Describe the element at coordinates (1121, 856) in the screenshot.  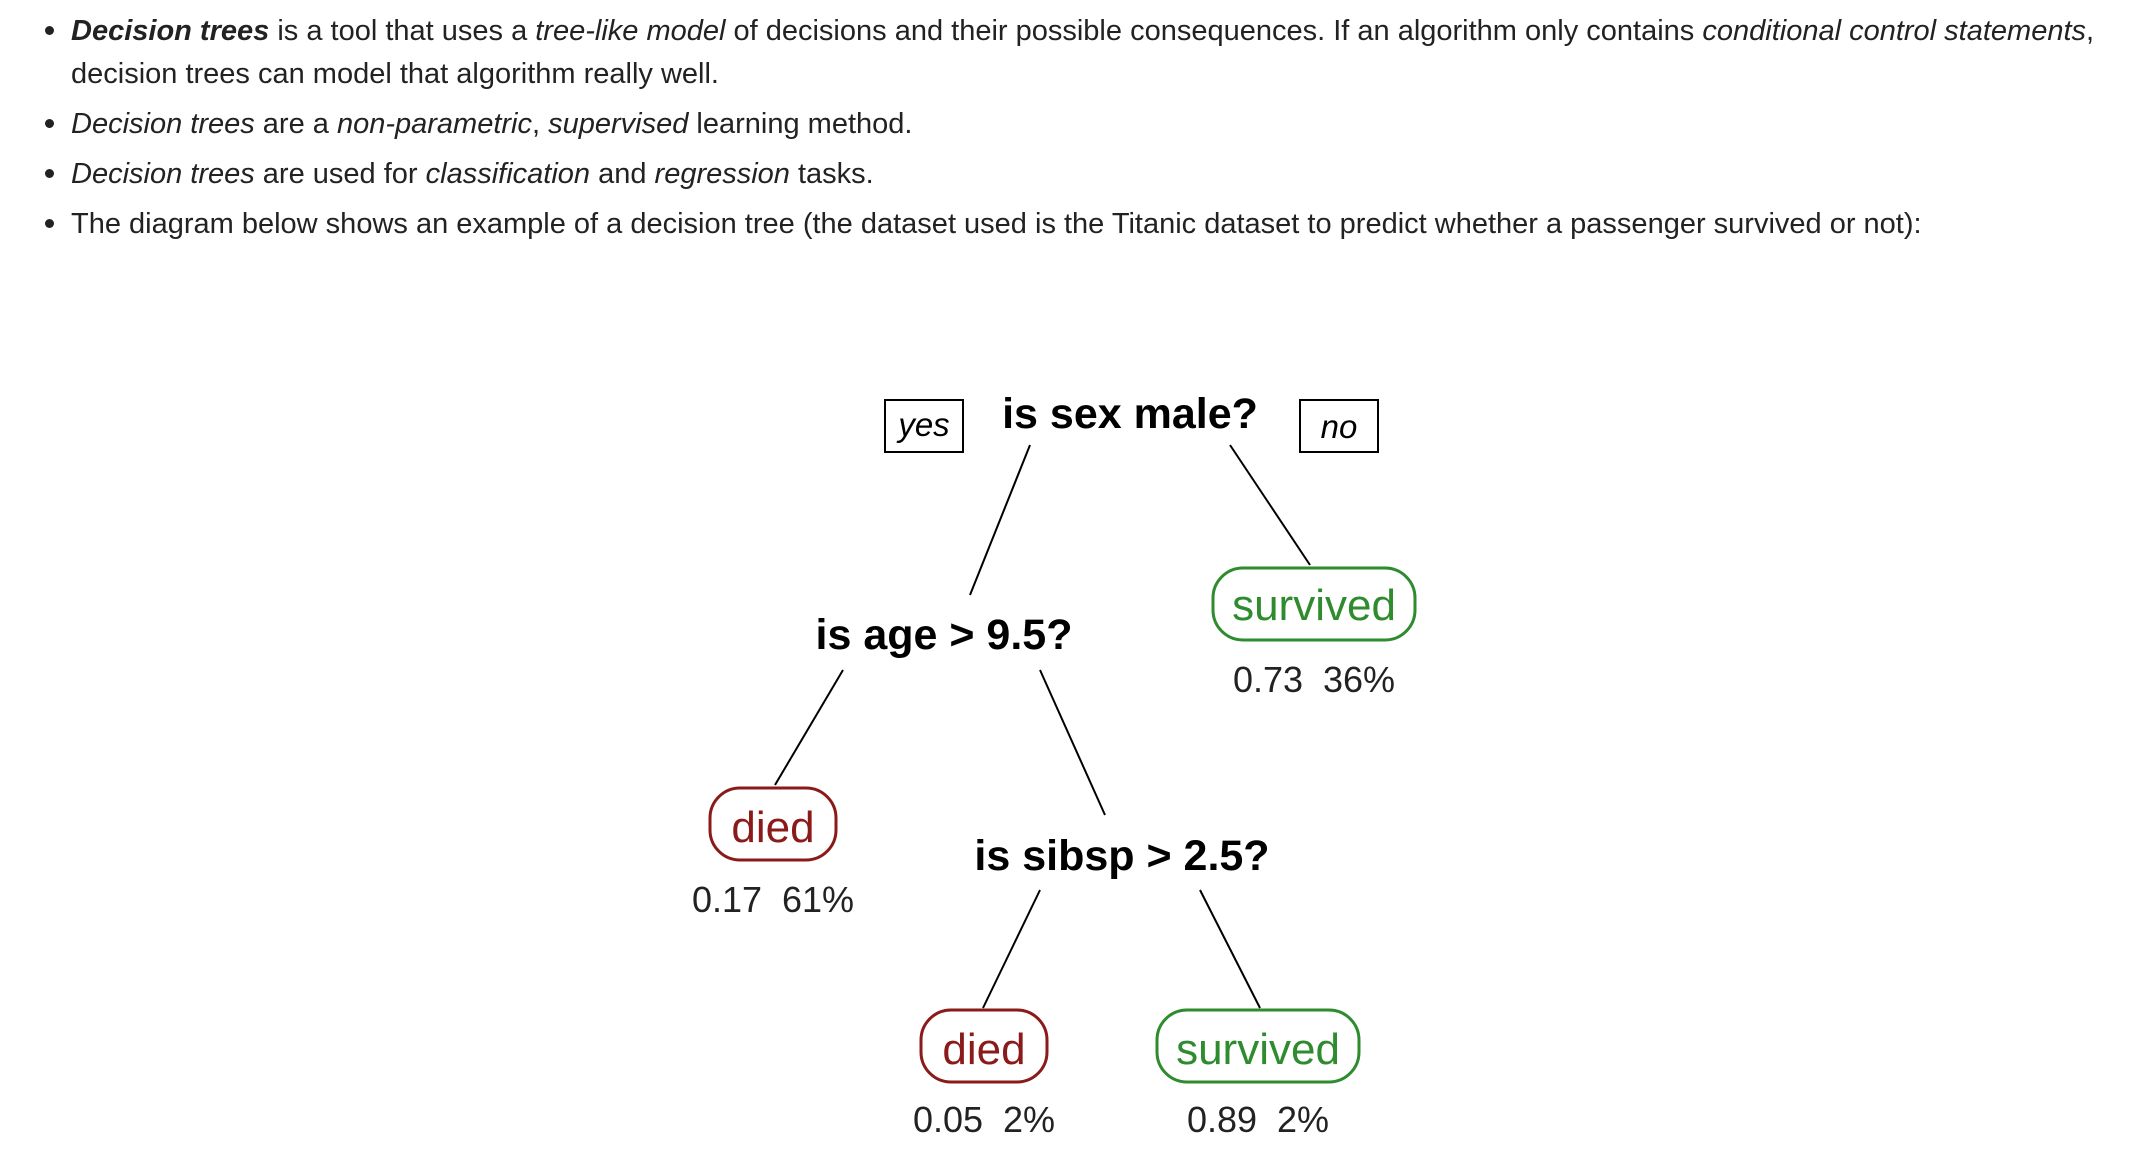
I see `sibsp-question: is sibsp > 2.5?` at that location.